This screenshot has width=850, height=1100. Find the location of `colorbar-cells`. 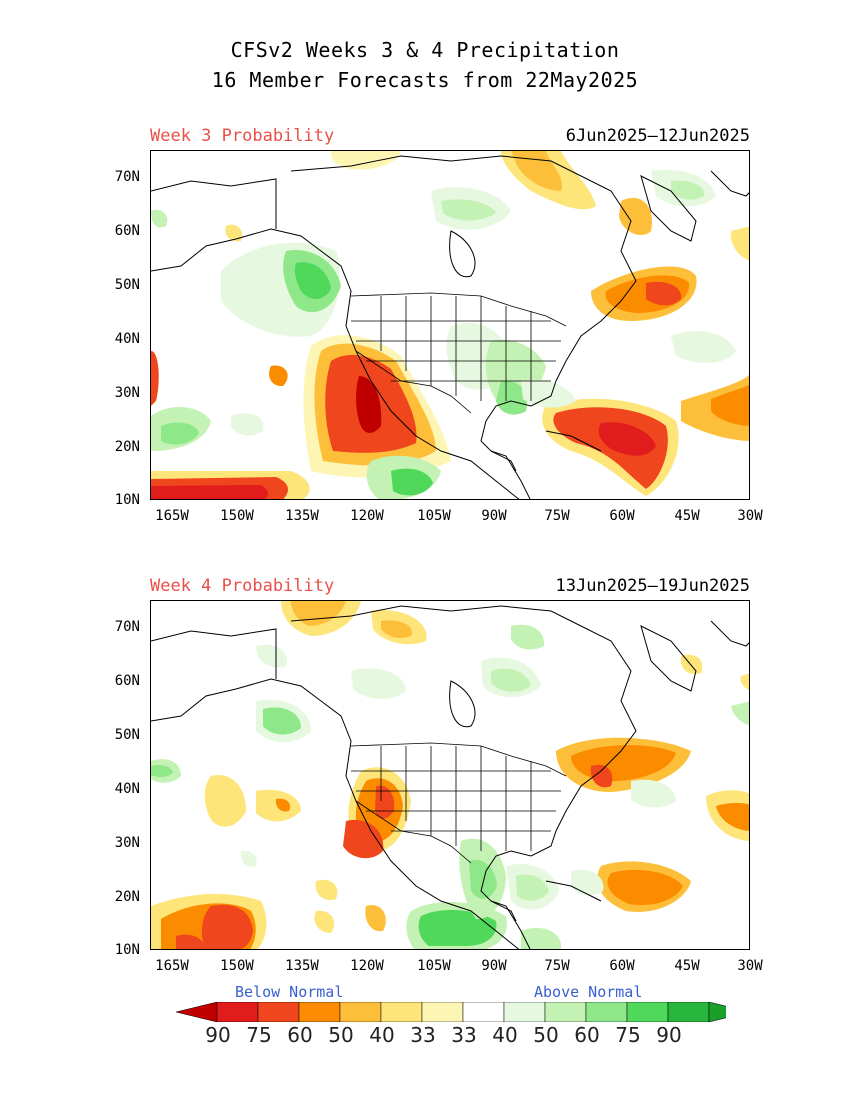

colorbar-cells is located at coordinates (451, 1012).